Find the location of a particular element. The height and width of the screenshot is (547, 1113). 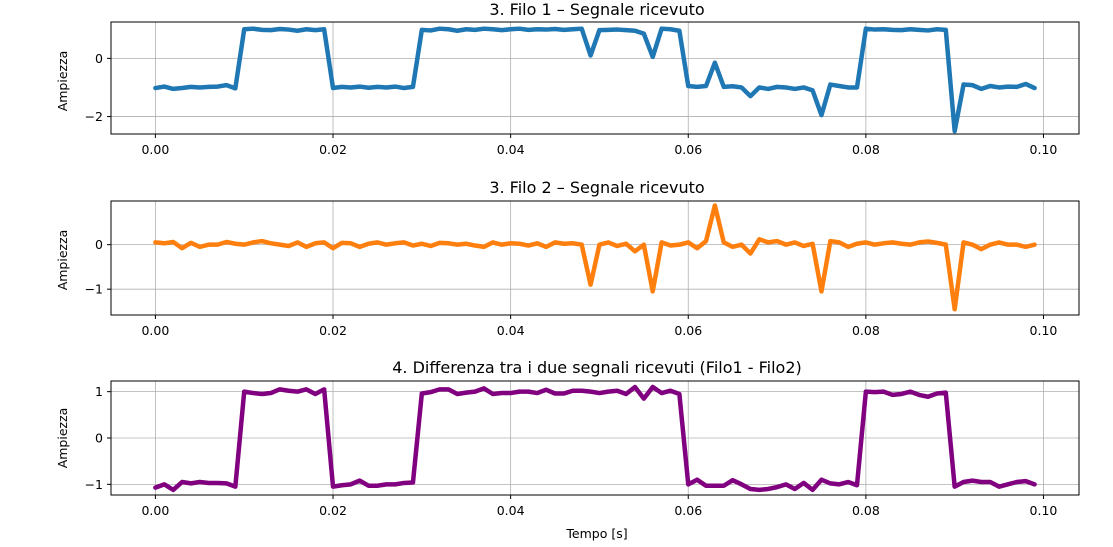

y-tick-label: 1 is located at coordinates (99, 391).